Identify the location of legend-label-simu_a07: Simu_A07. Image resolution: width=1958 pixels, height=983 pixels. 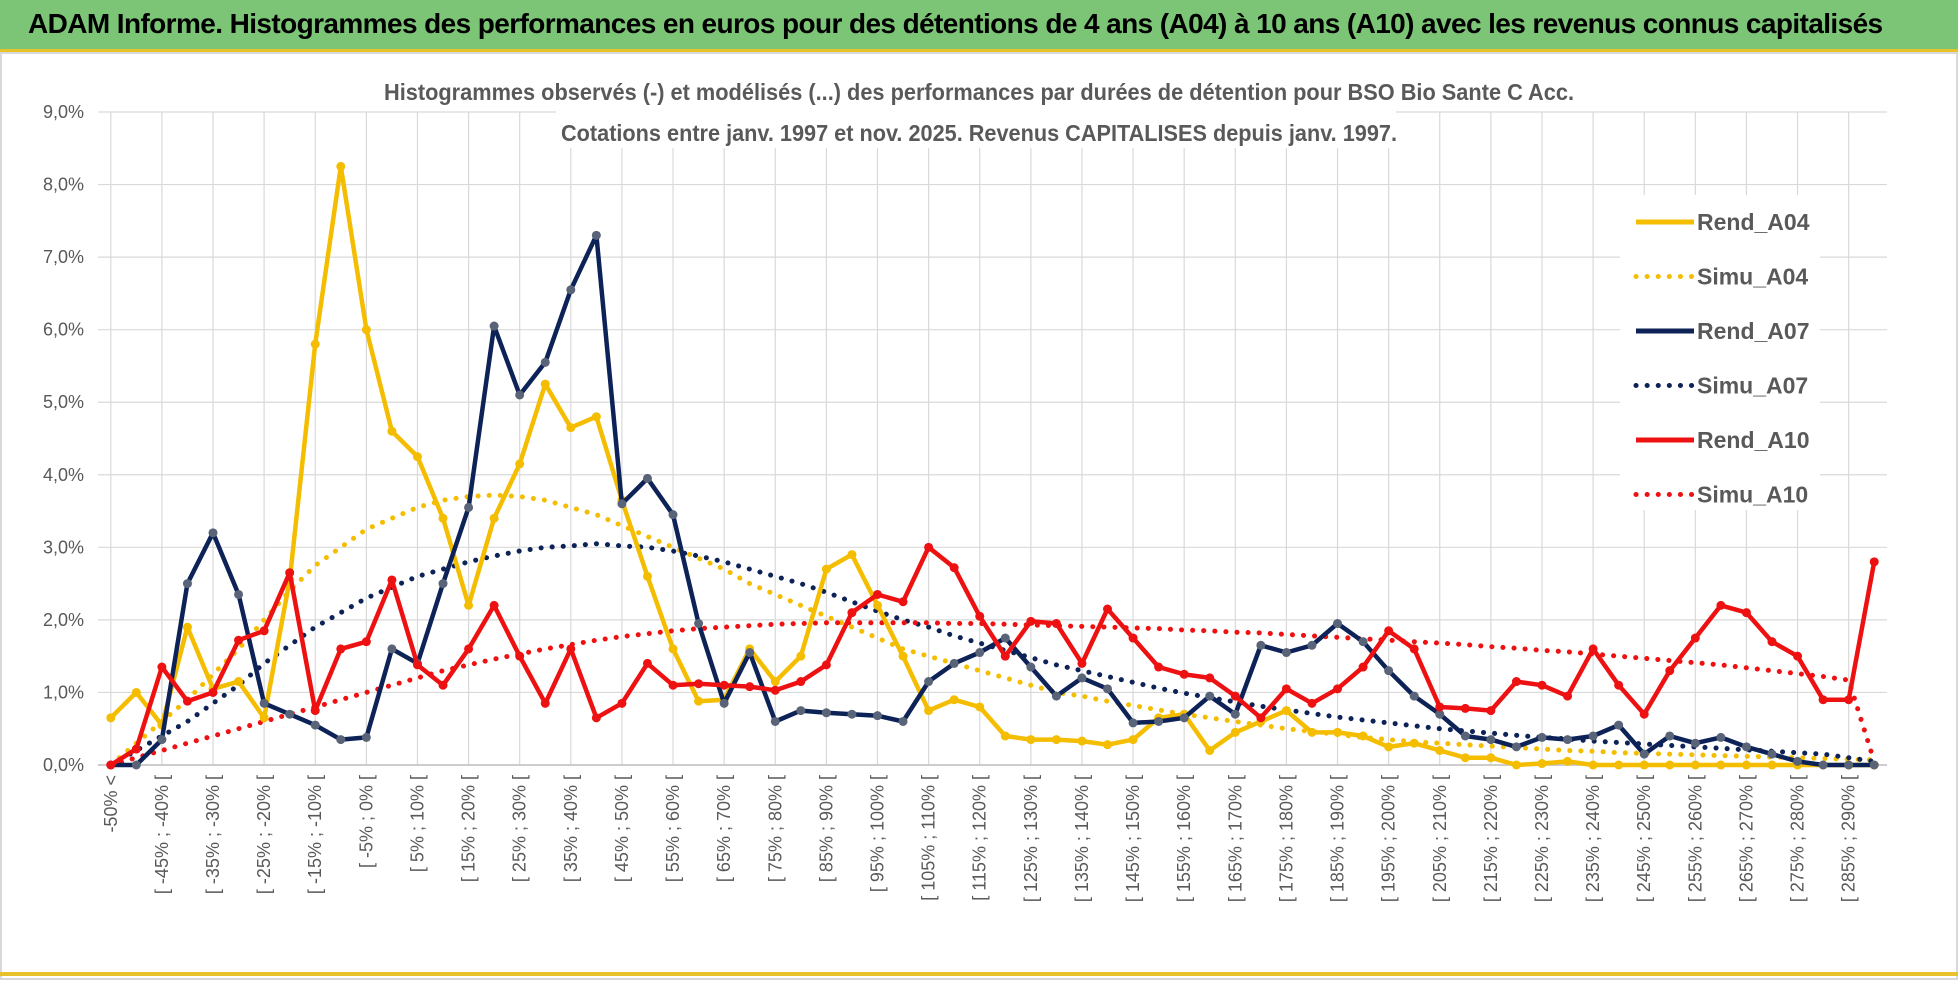
(1752, 386).